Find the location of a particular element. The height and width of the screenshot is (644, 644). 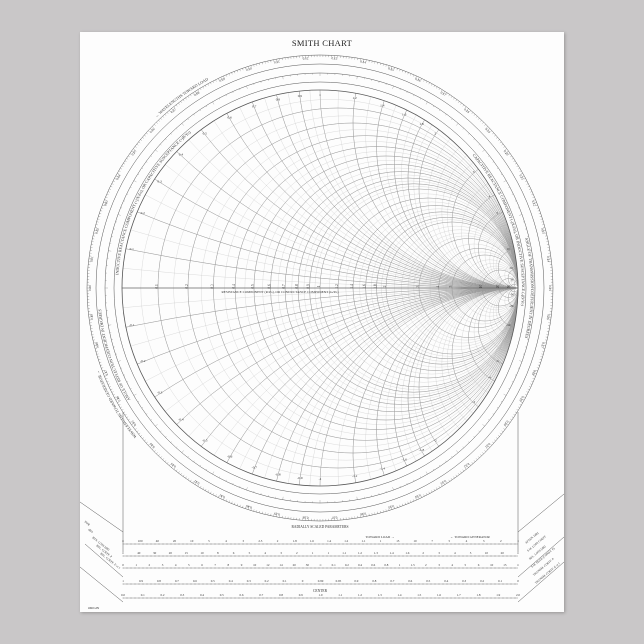

wavelength-label: 0.16 is located at coordinates (417, 80).